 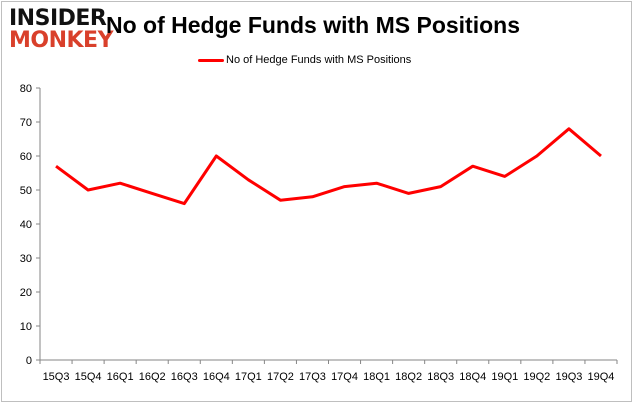 What do you see at coordinates (312, 377) in the screenshot?
I see `x-tick-label: 17Q3` at bounding box center [312, 377].